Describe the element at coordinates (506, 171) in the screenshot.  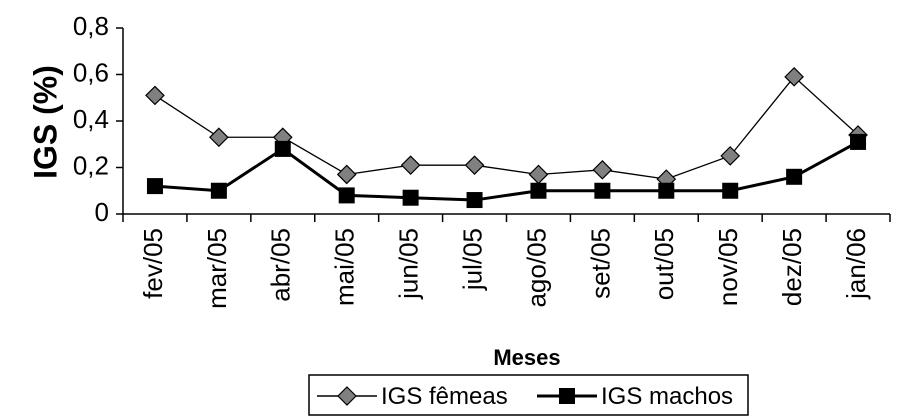
I see `series-line-machos` at that location.